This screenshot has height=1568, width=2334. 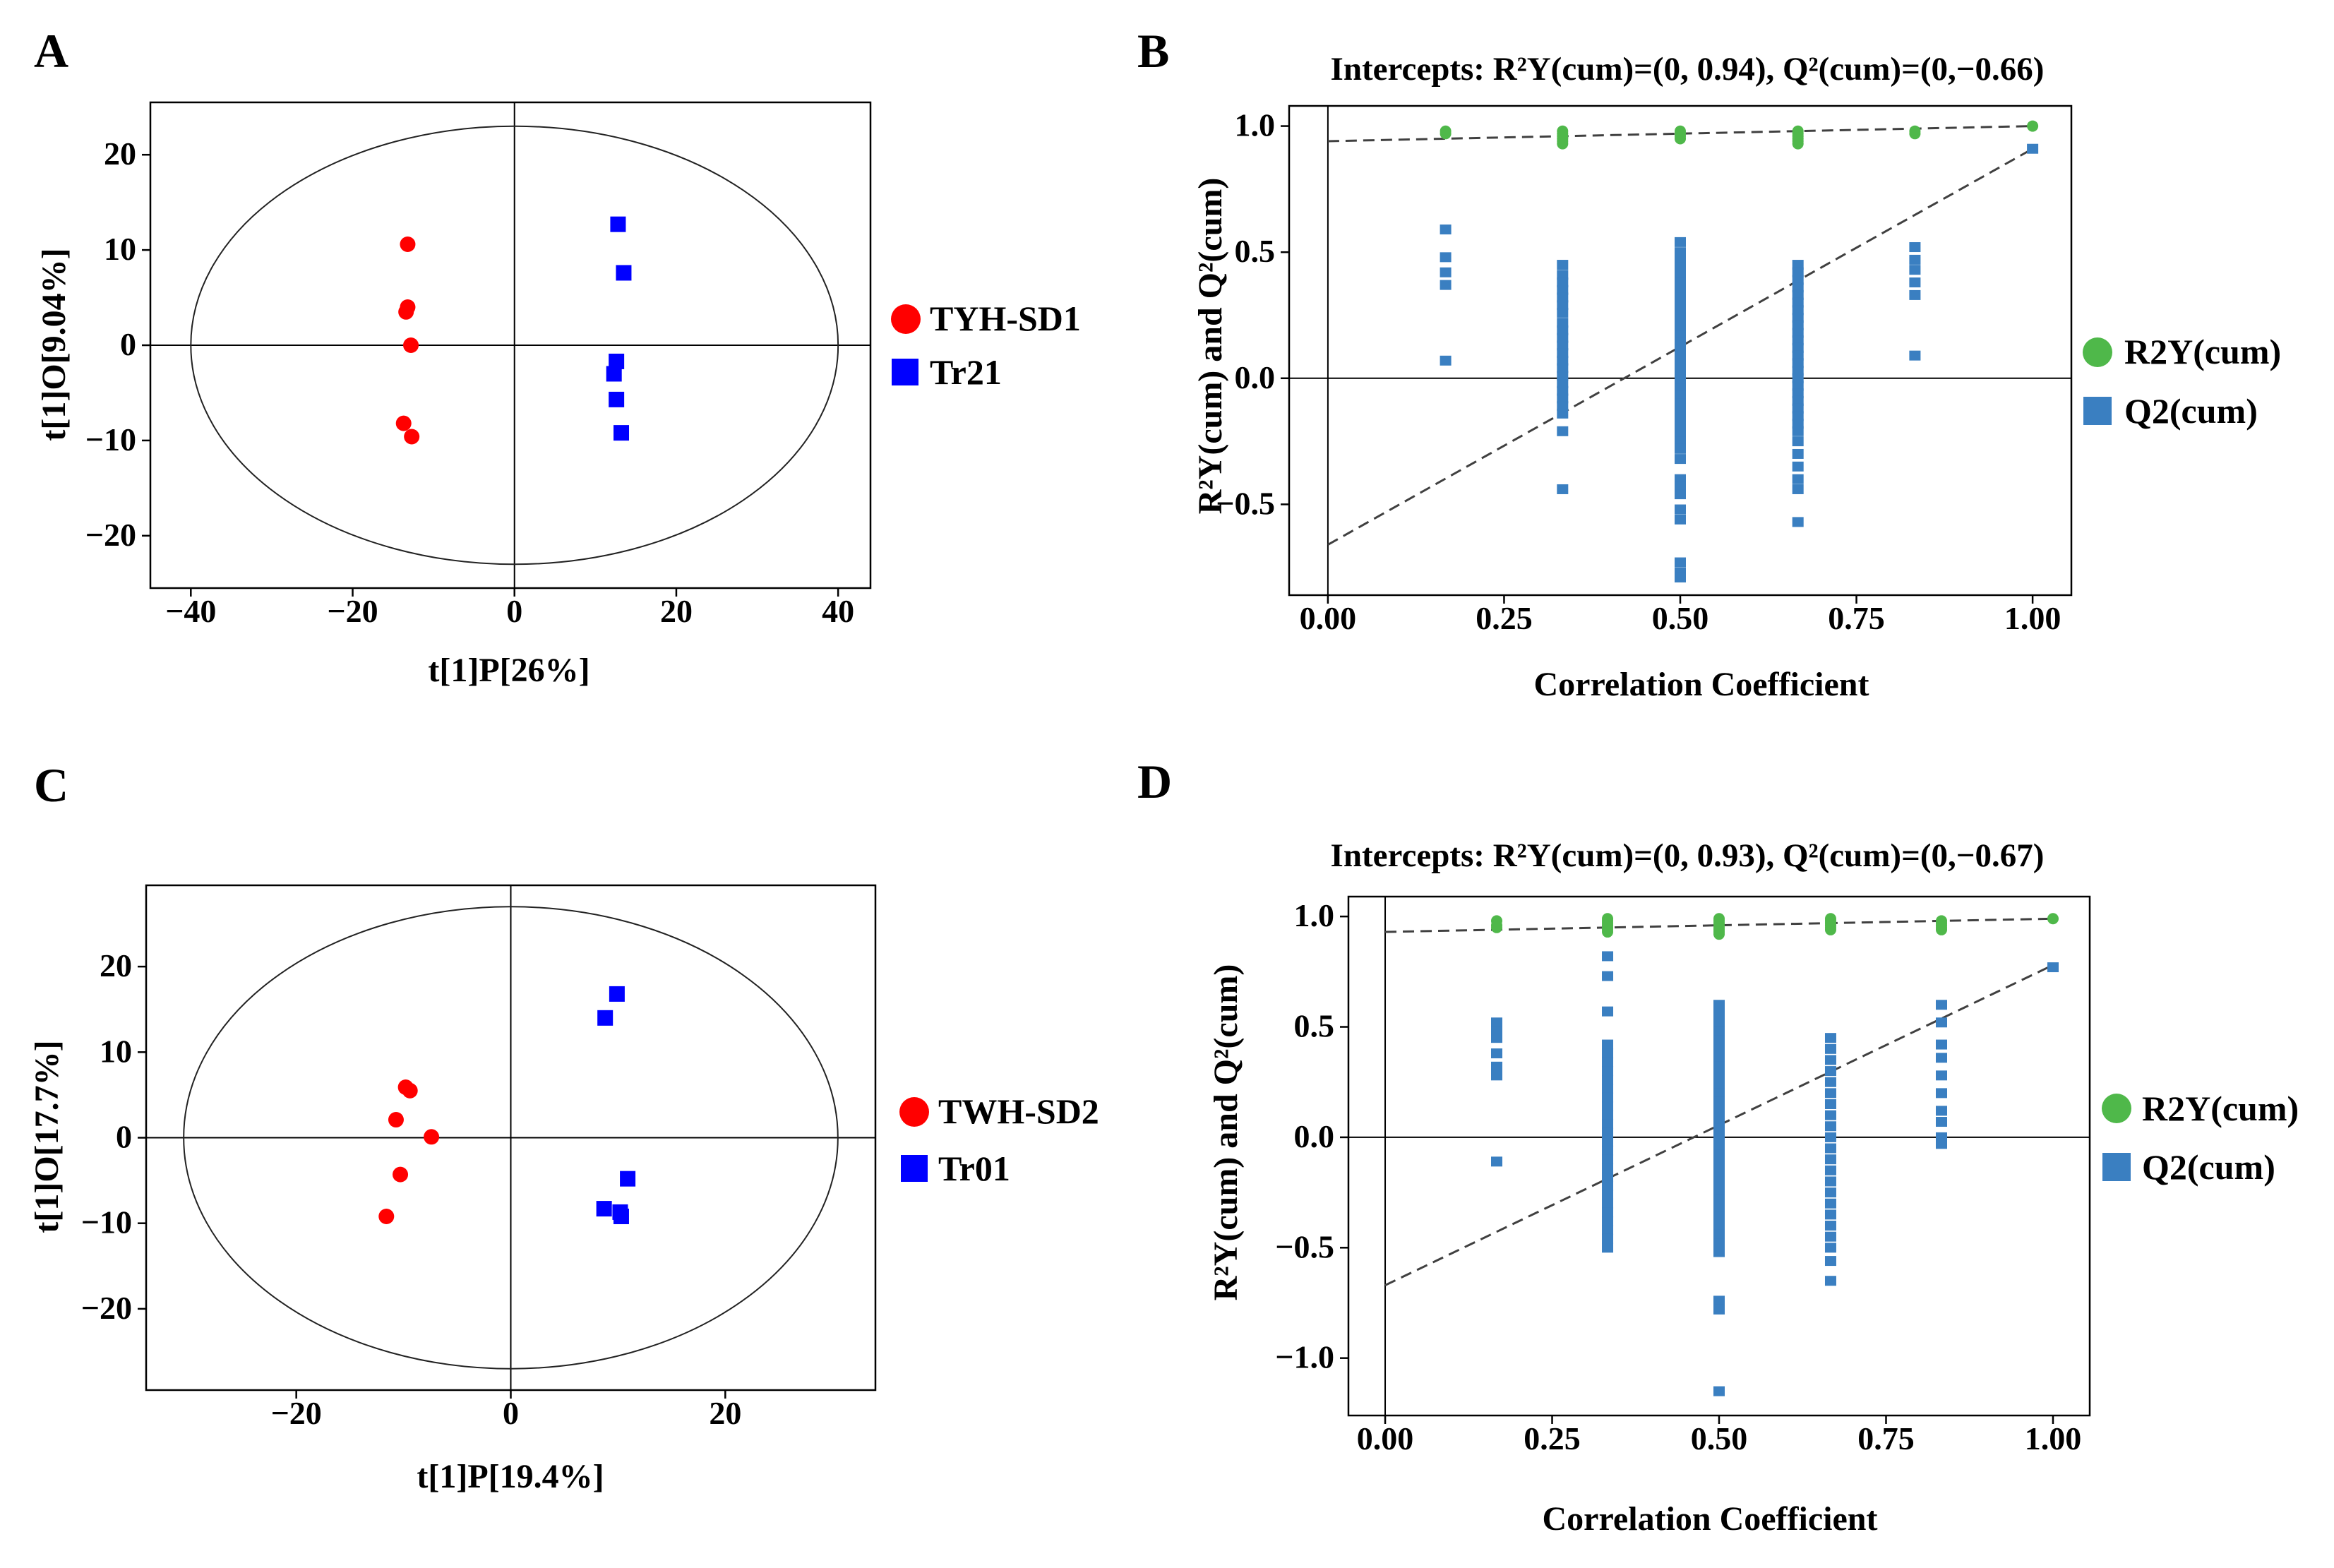 I want to click on panel-d-xtick-label: 0.50, so click(x=1719, y=1438).